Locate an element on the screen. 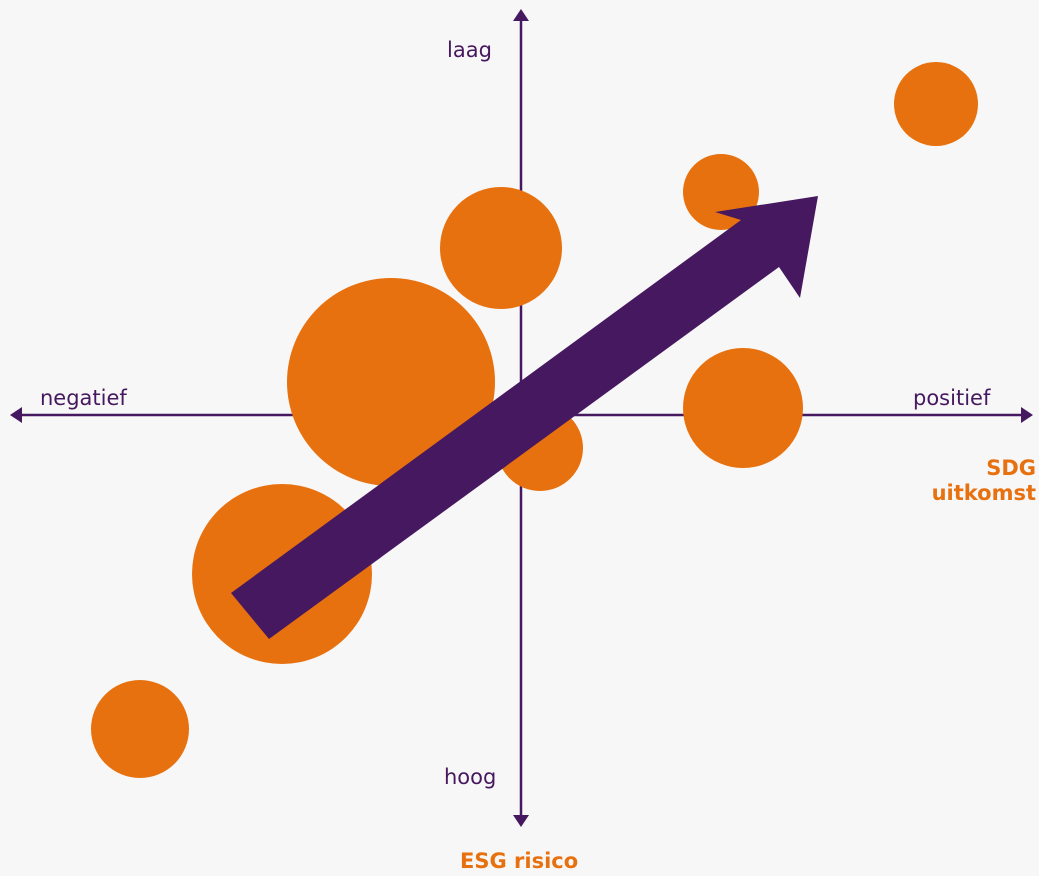 The height and width of the screenshot is (876, 1039). vertical-axis-title: ESG risico is located at coordinates (519, 861).